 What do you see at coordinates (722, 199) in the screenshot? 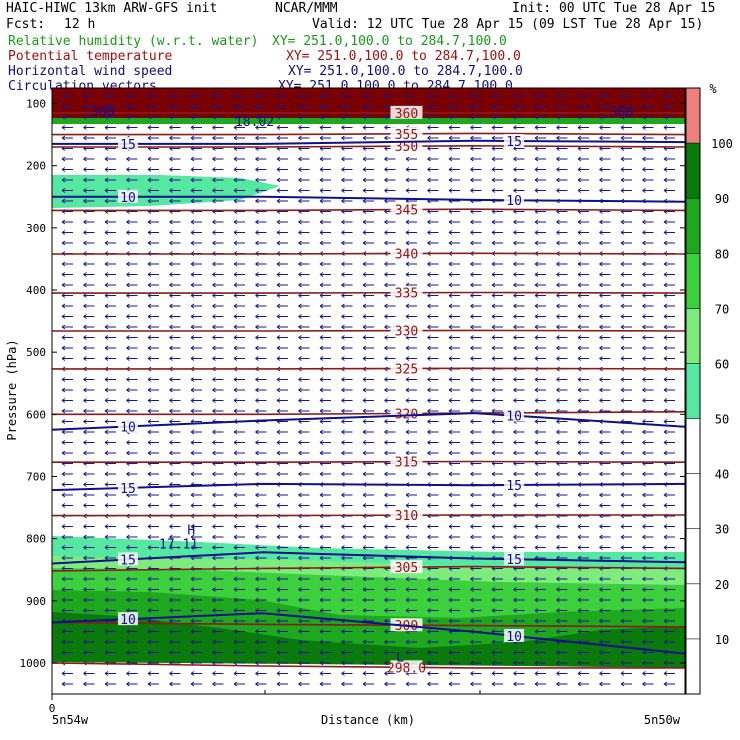
I see `colorbar-tick-label-90: 90` at bounding box center [722, 199].